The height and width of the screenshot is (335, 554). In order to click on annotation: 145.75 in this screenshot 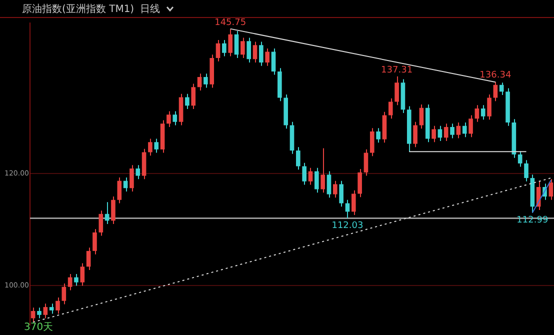, I will do `click(230, 23)`.